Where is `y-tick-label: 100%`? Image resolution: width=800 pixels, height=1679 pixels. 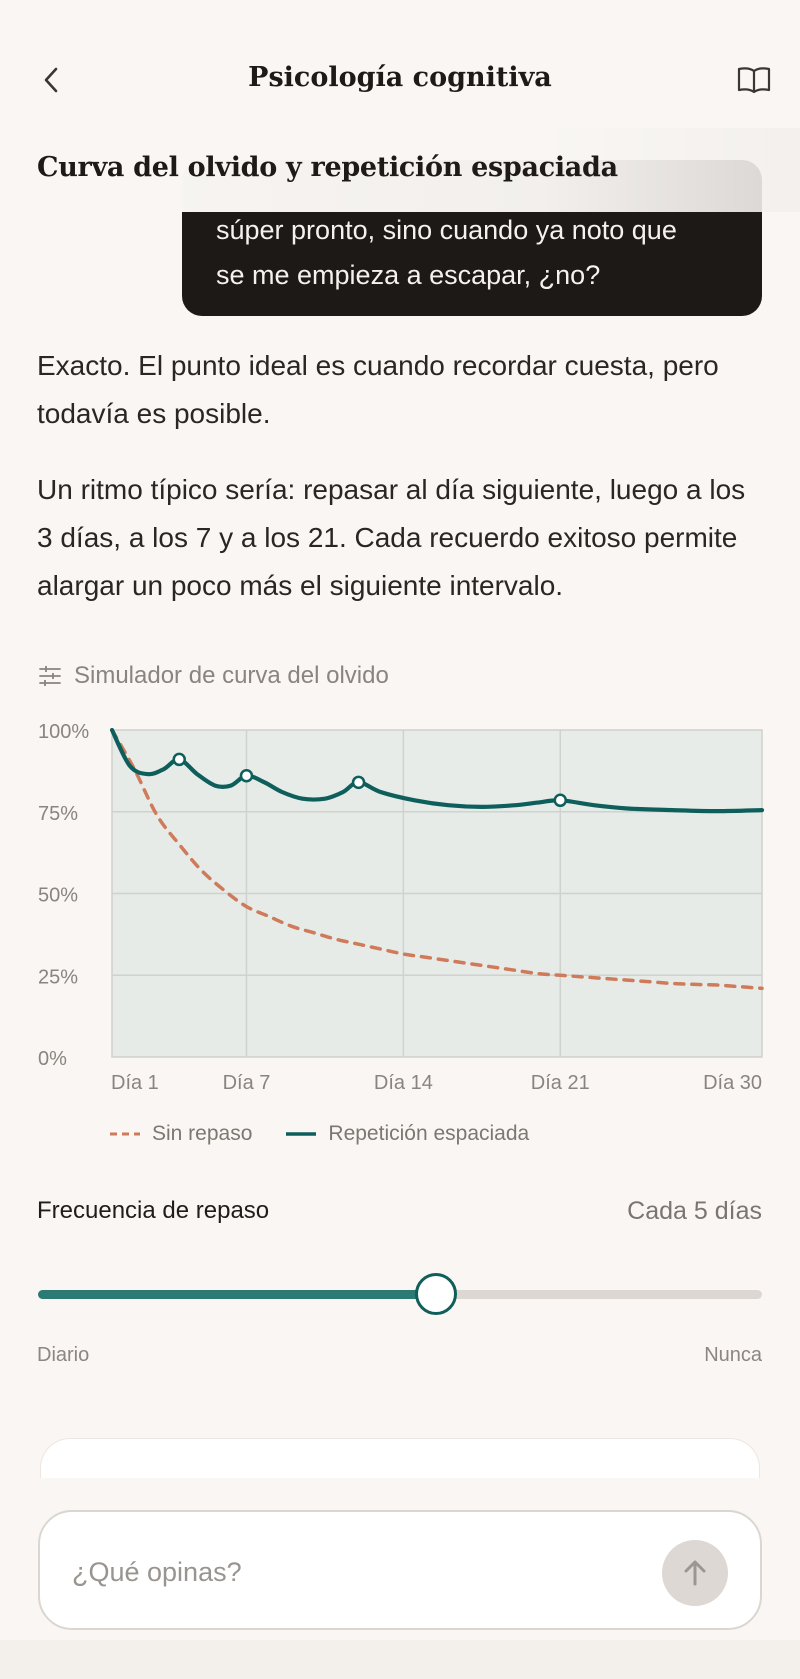 y-tick-label: 100% is located at coordinates (63, 732).